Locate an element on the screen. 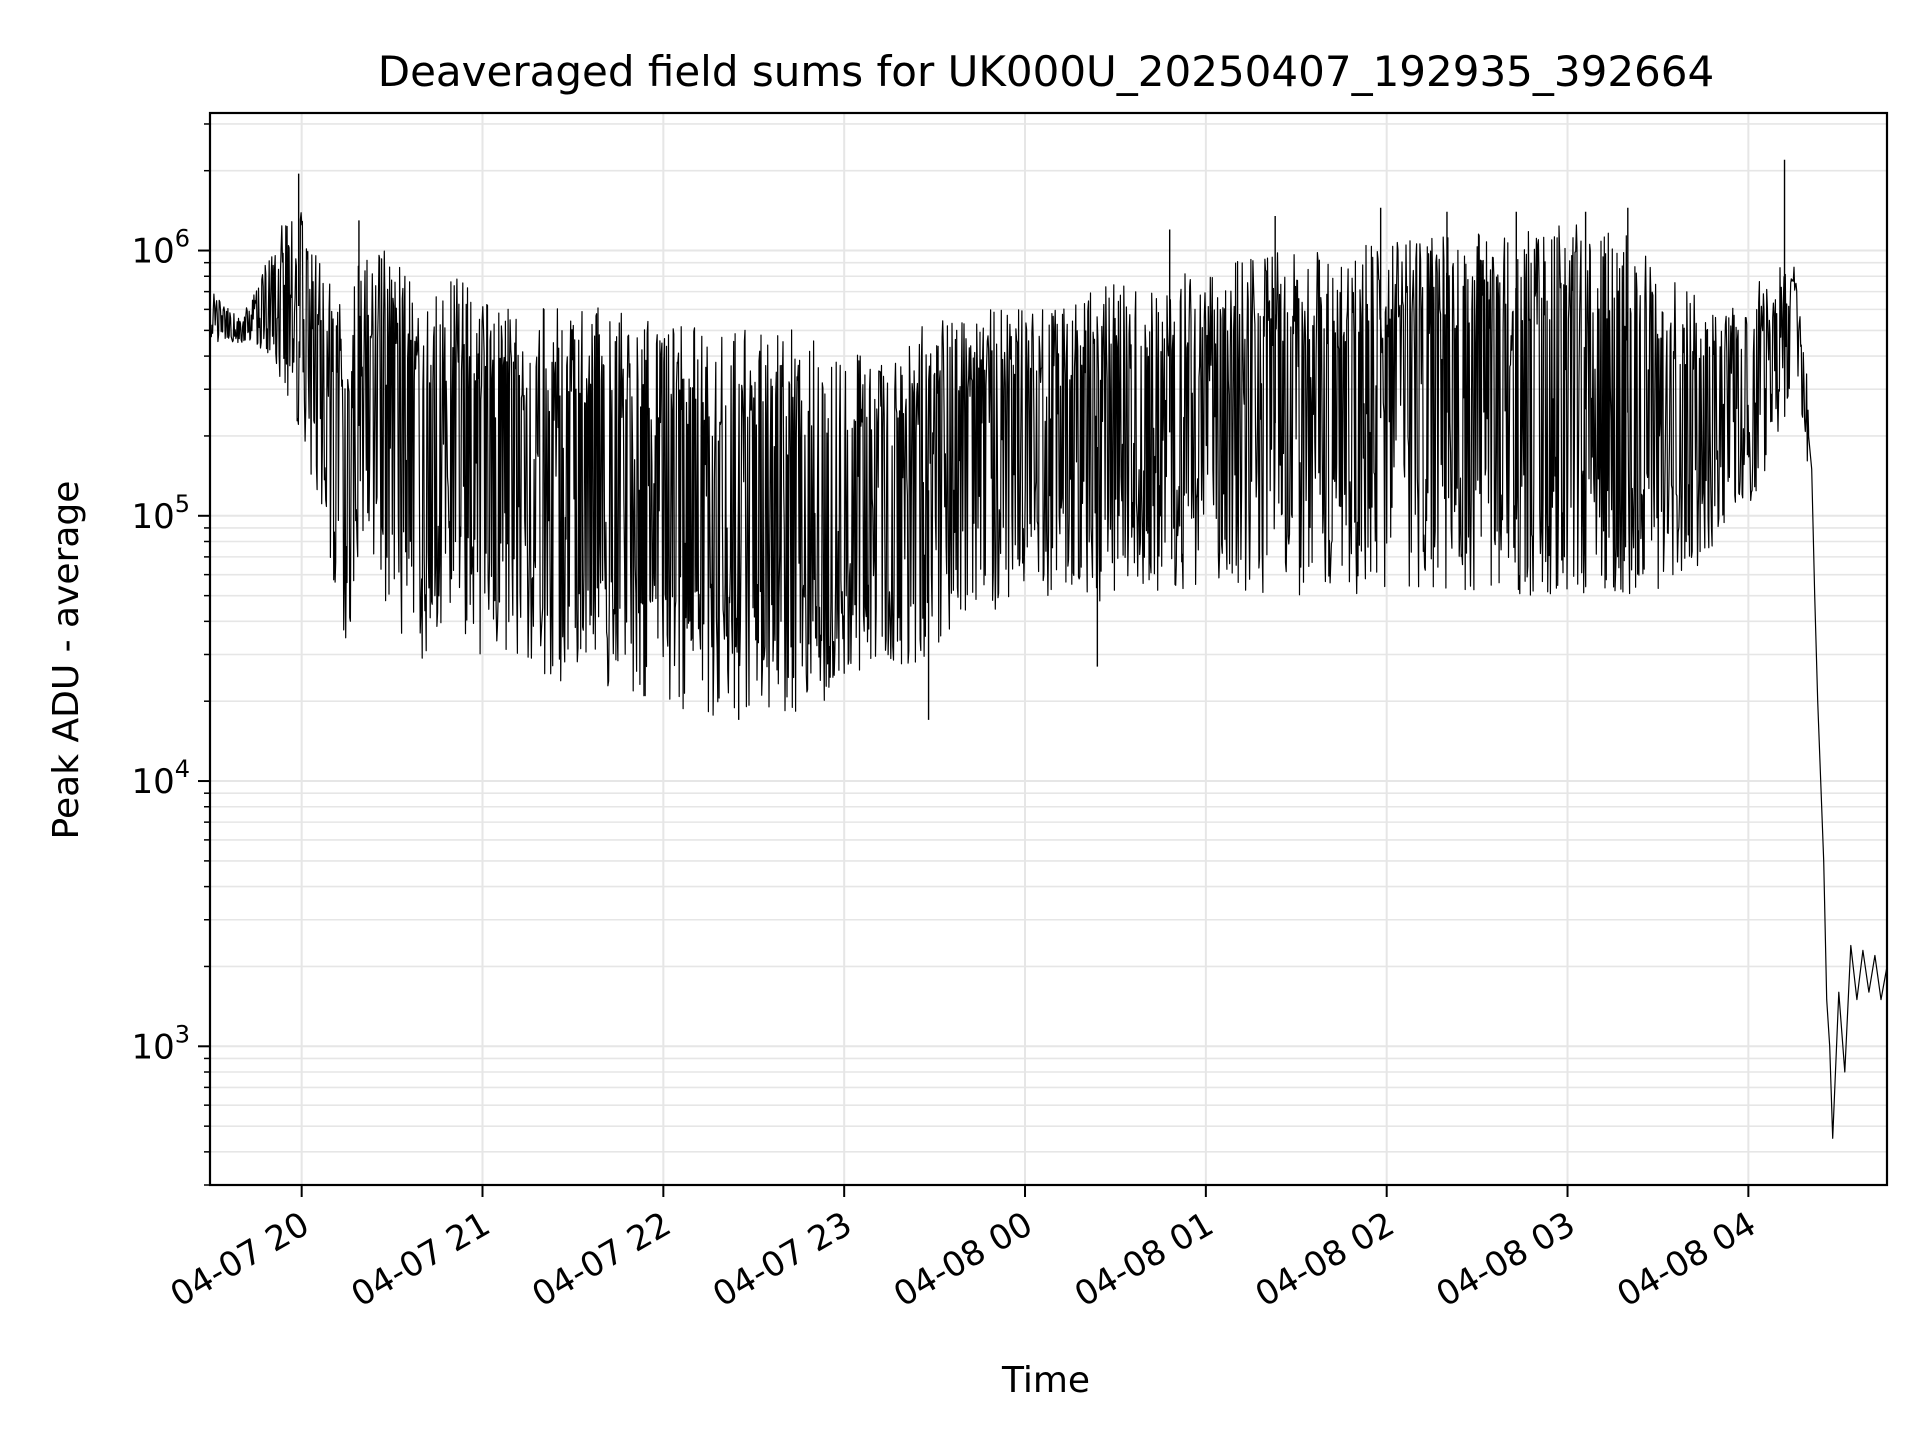  y-tick-label: 10⁵ is located at coordinates (160, 513).